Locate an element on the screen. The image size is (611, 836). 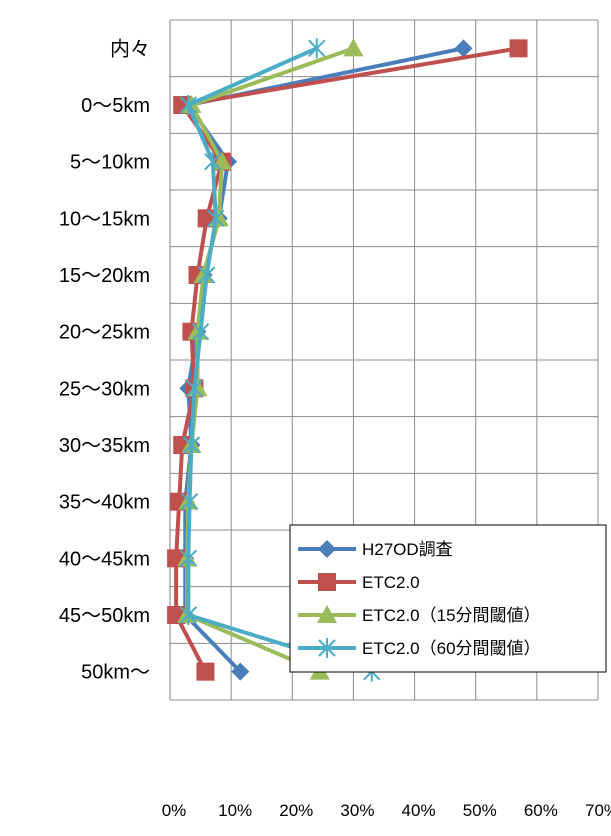
category-label: 25〜30km is located at coordinates (104, 389).